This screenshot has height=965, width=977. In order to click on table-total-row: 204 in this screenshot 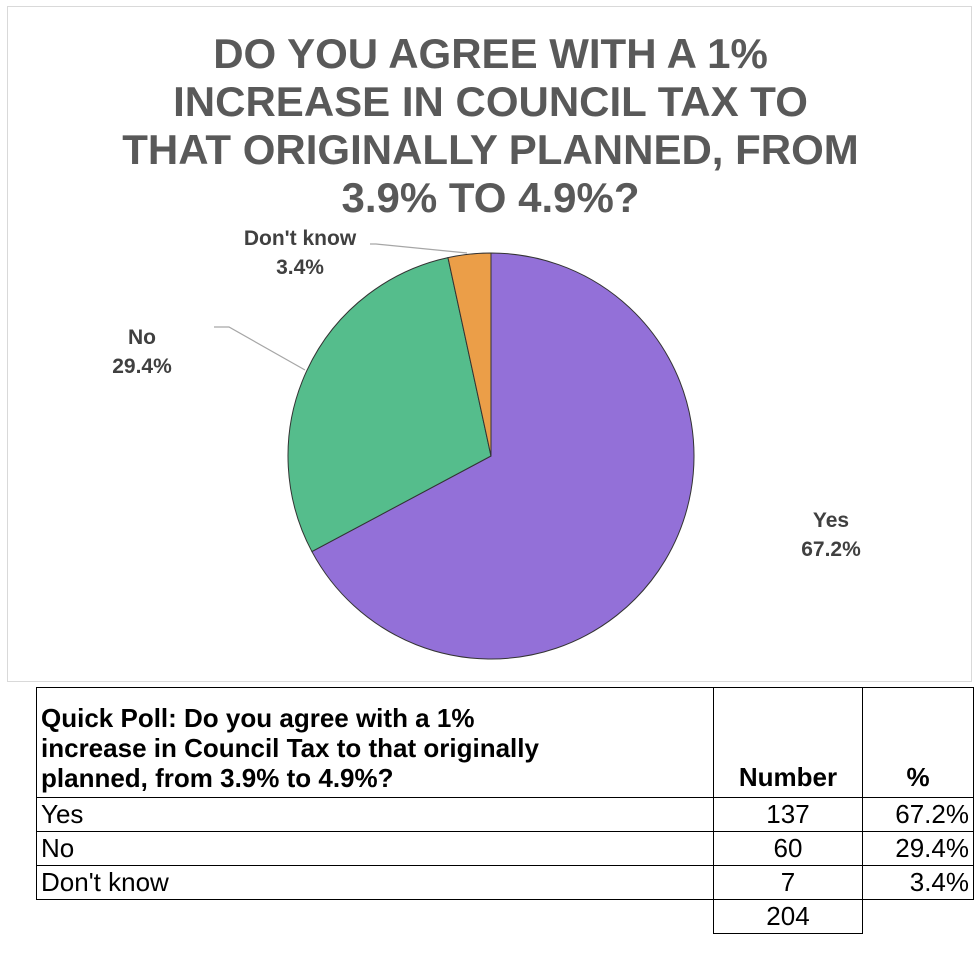, I will do `click(505, 916)`.